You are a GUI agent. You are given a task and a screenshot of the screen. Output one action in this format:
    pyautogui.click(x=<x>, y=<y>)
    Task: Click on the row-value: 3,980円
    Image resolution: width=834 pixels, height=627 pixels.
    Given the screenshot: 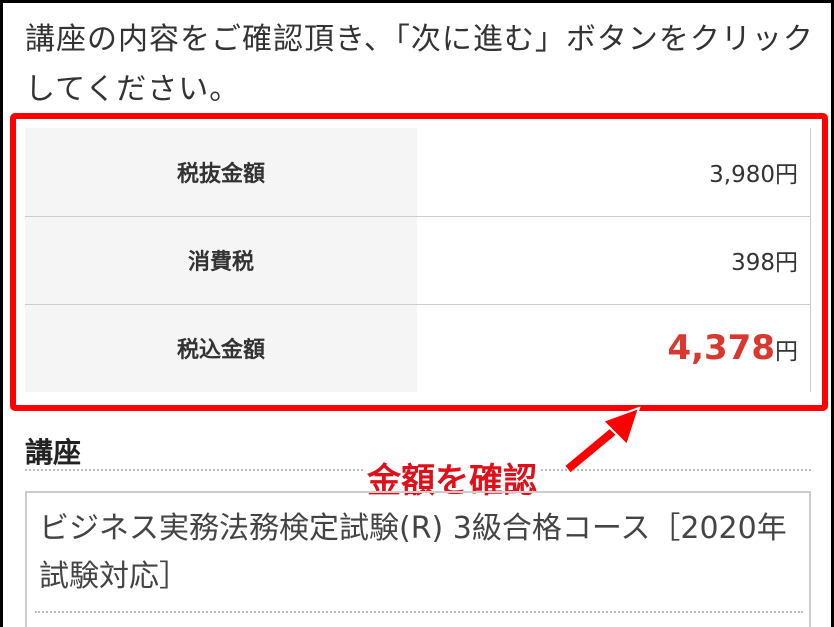 What is the action you would take?
    pyautogui.click(x=614, y=172)
    